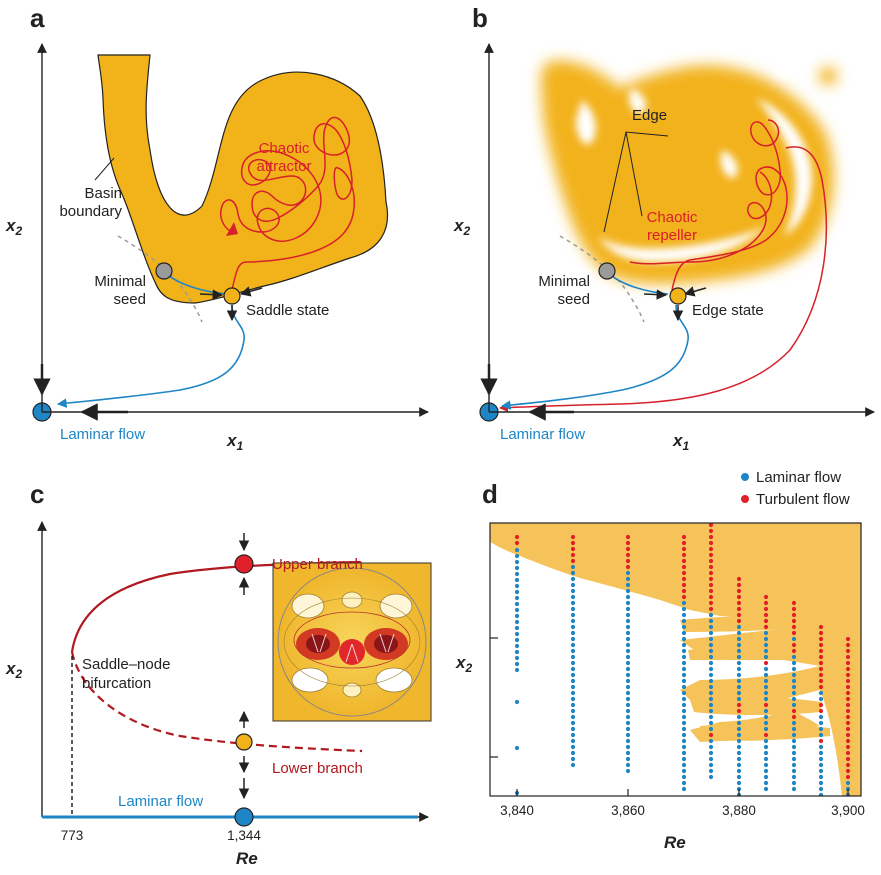  I want to click on edge-to-laminar-path, so click(595, 357).